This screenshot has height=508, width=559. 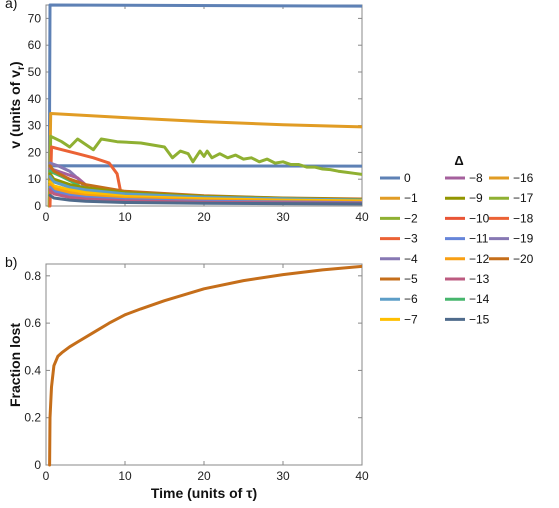 What do you see at coordinates (11, 5) in the screenshot?
I see `panel-label: a)` at bounding box center [11, 5].